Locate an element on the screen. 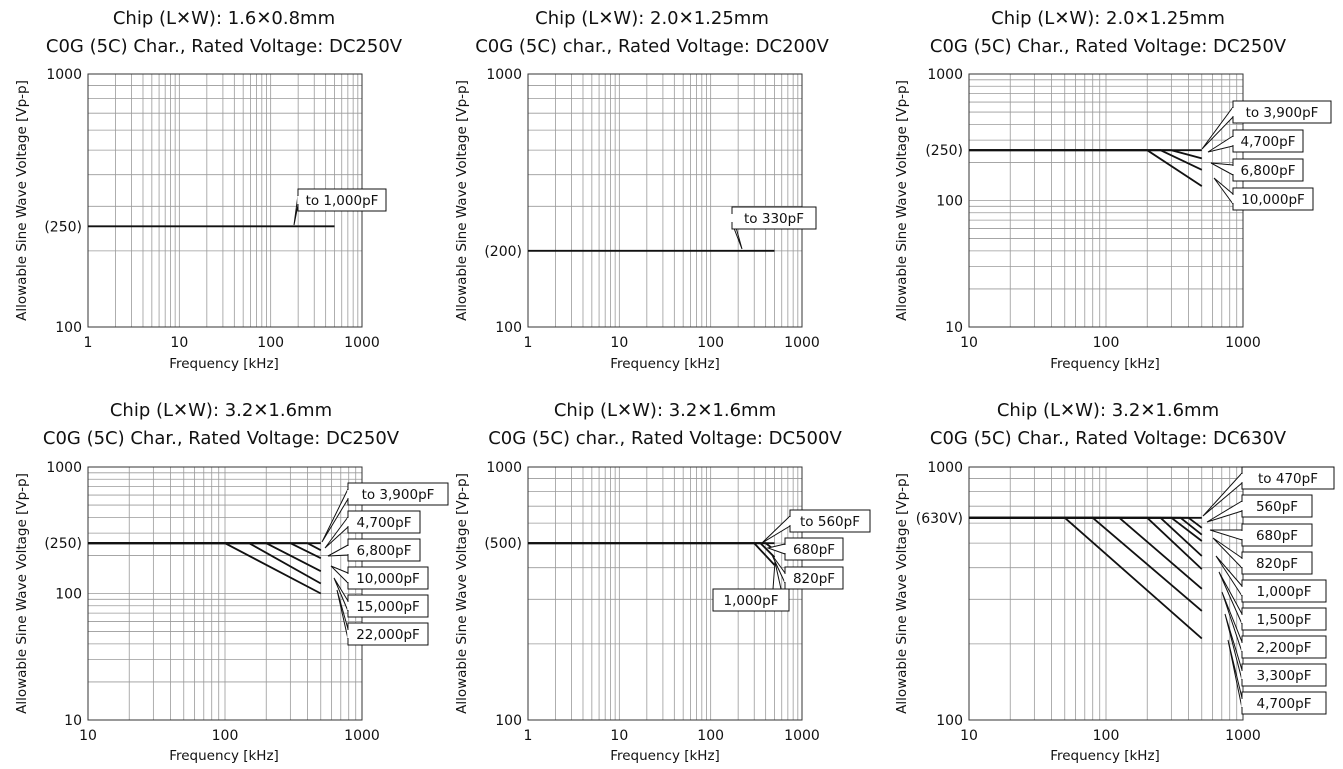 The width and height of the screenshot is (1343, 769). callout-label: to 1,000pF is located at coordinates (342, 201).